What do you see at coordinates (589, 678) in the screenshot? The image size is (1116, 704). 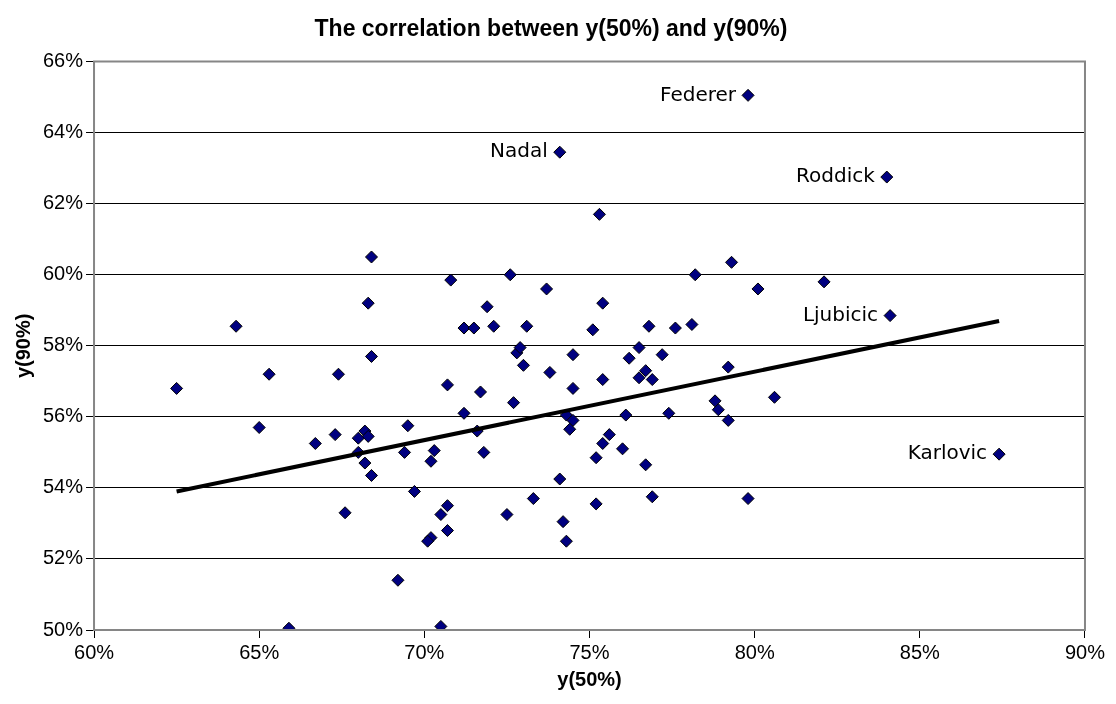 I see `x-axis-title: y(50%)` at bounding box center [589, 678].